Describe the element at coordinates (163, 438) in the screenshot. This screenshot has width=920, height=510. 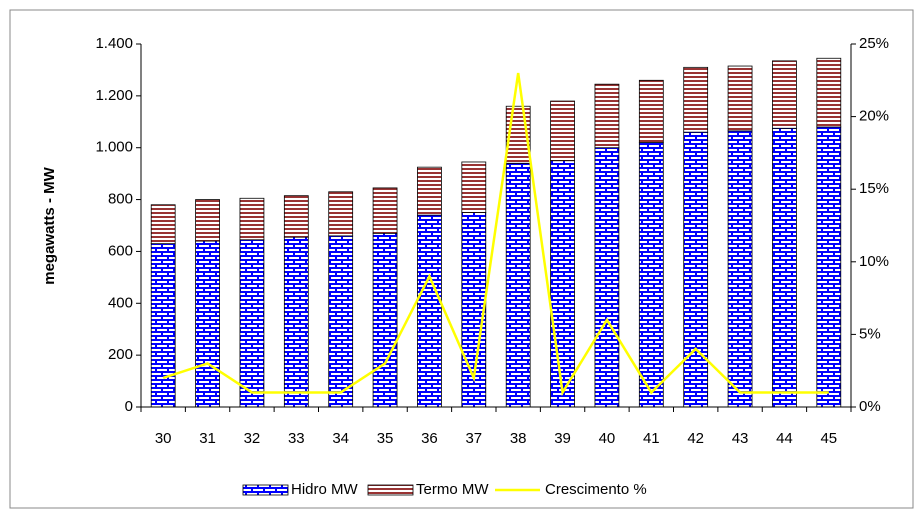
I see `x-tick-label: 30` at that location.